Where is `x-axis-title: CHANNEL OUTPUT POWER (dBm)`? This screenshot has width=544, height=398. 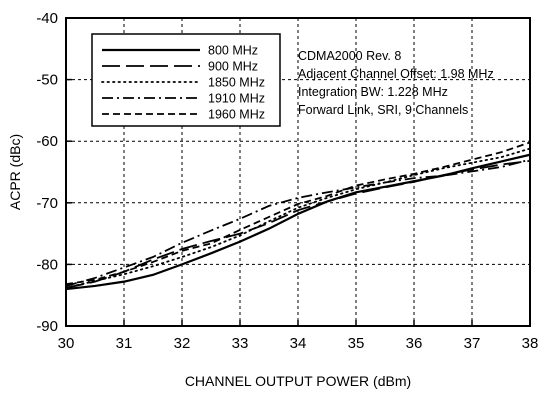 x-axis-title: CHANNEL OUTPUT POWER (dBm) is located at coordinates (298, 381).